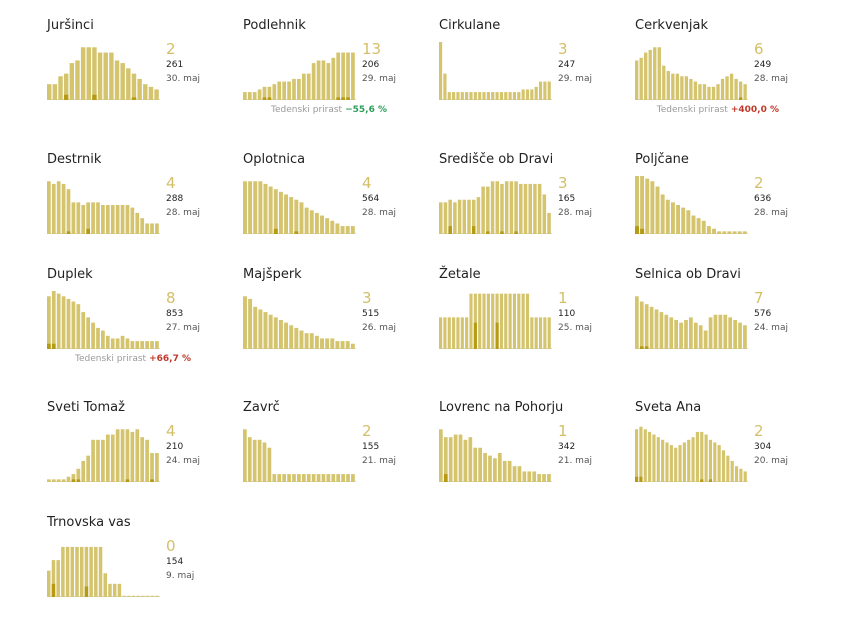  What do you see at coordinates (567, 314) in the screenshot?
I see `total-cases-count: 110` at bounding box center [567, 314].